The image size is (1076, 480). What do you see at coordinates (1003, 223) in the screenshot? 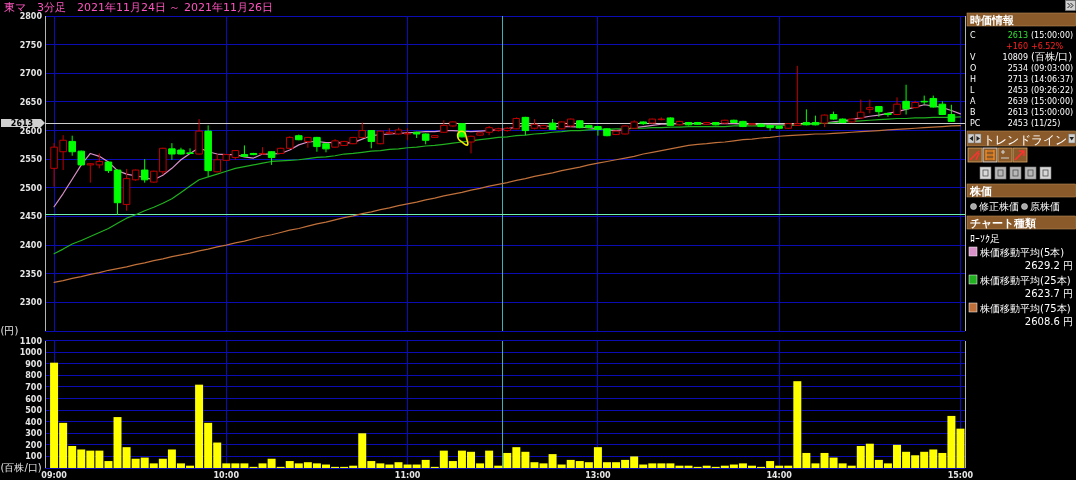
I see `text: チャート種類` at bounding box center [1003, 223].